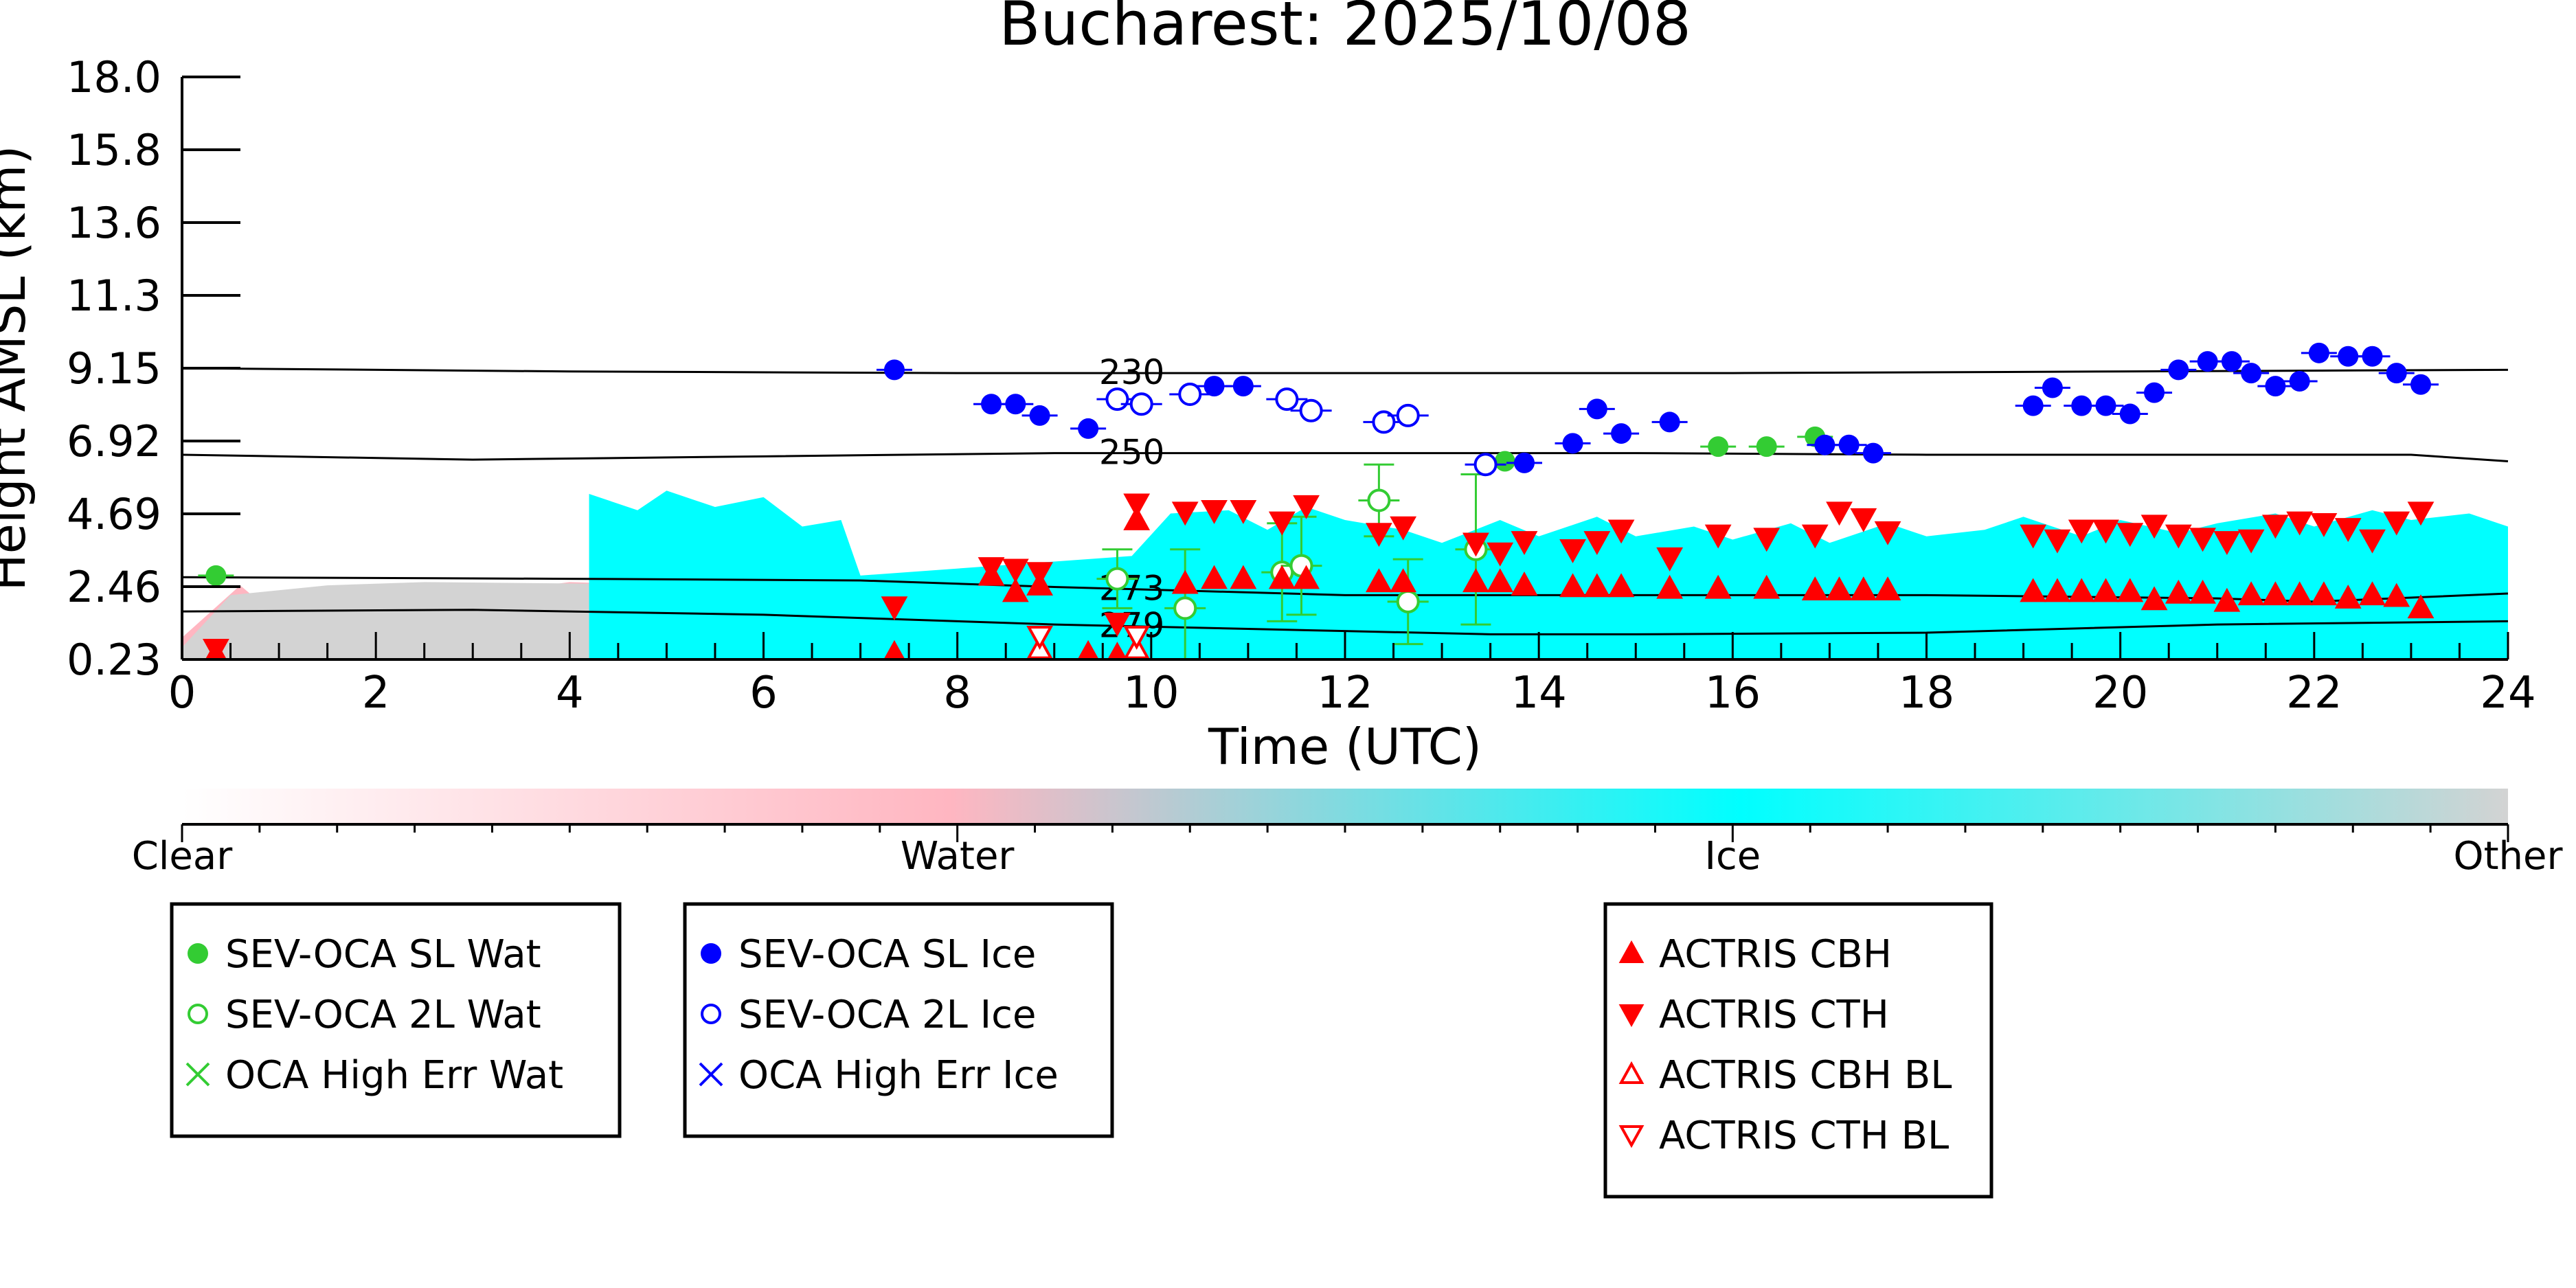  Describe the element at coordinates (1345, 806) in the screenshot. I see `colorbar-gradient` at that location.